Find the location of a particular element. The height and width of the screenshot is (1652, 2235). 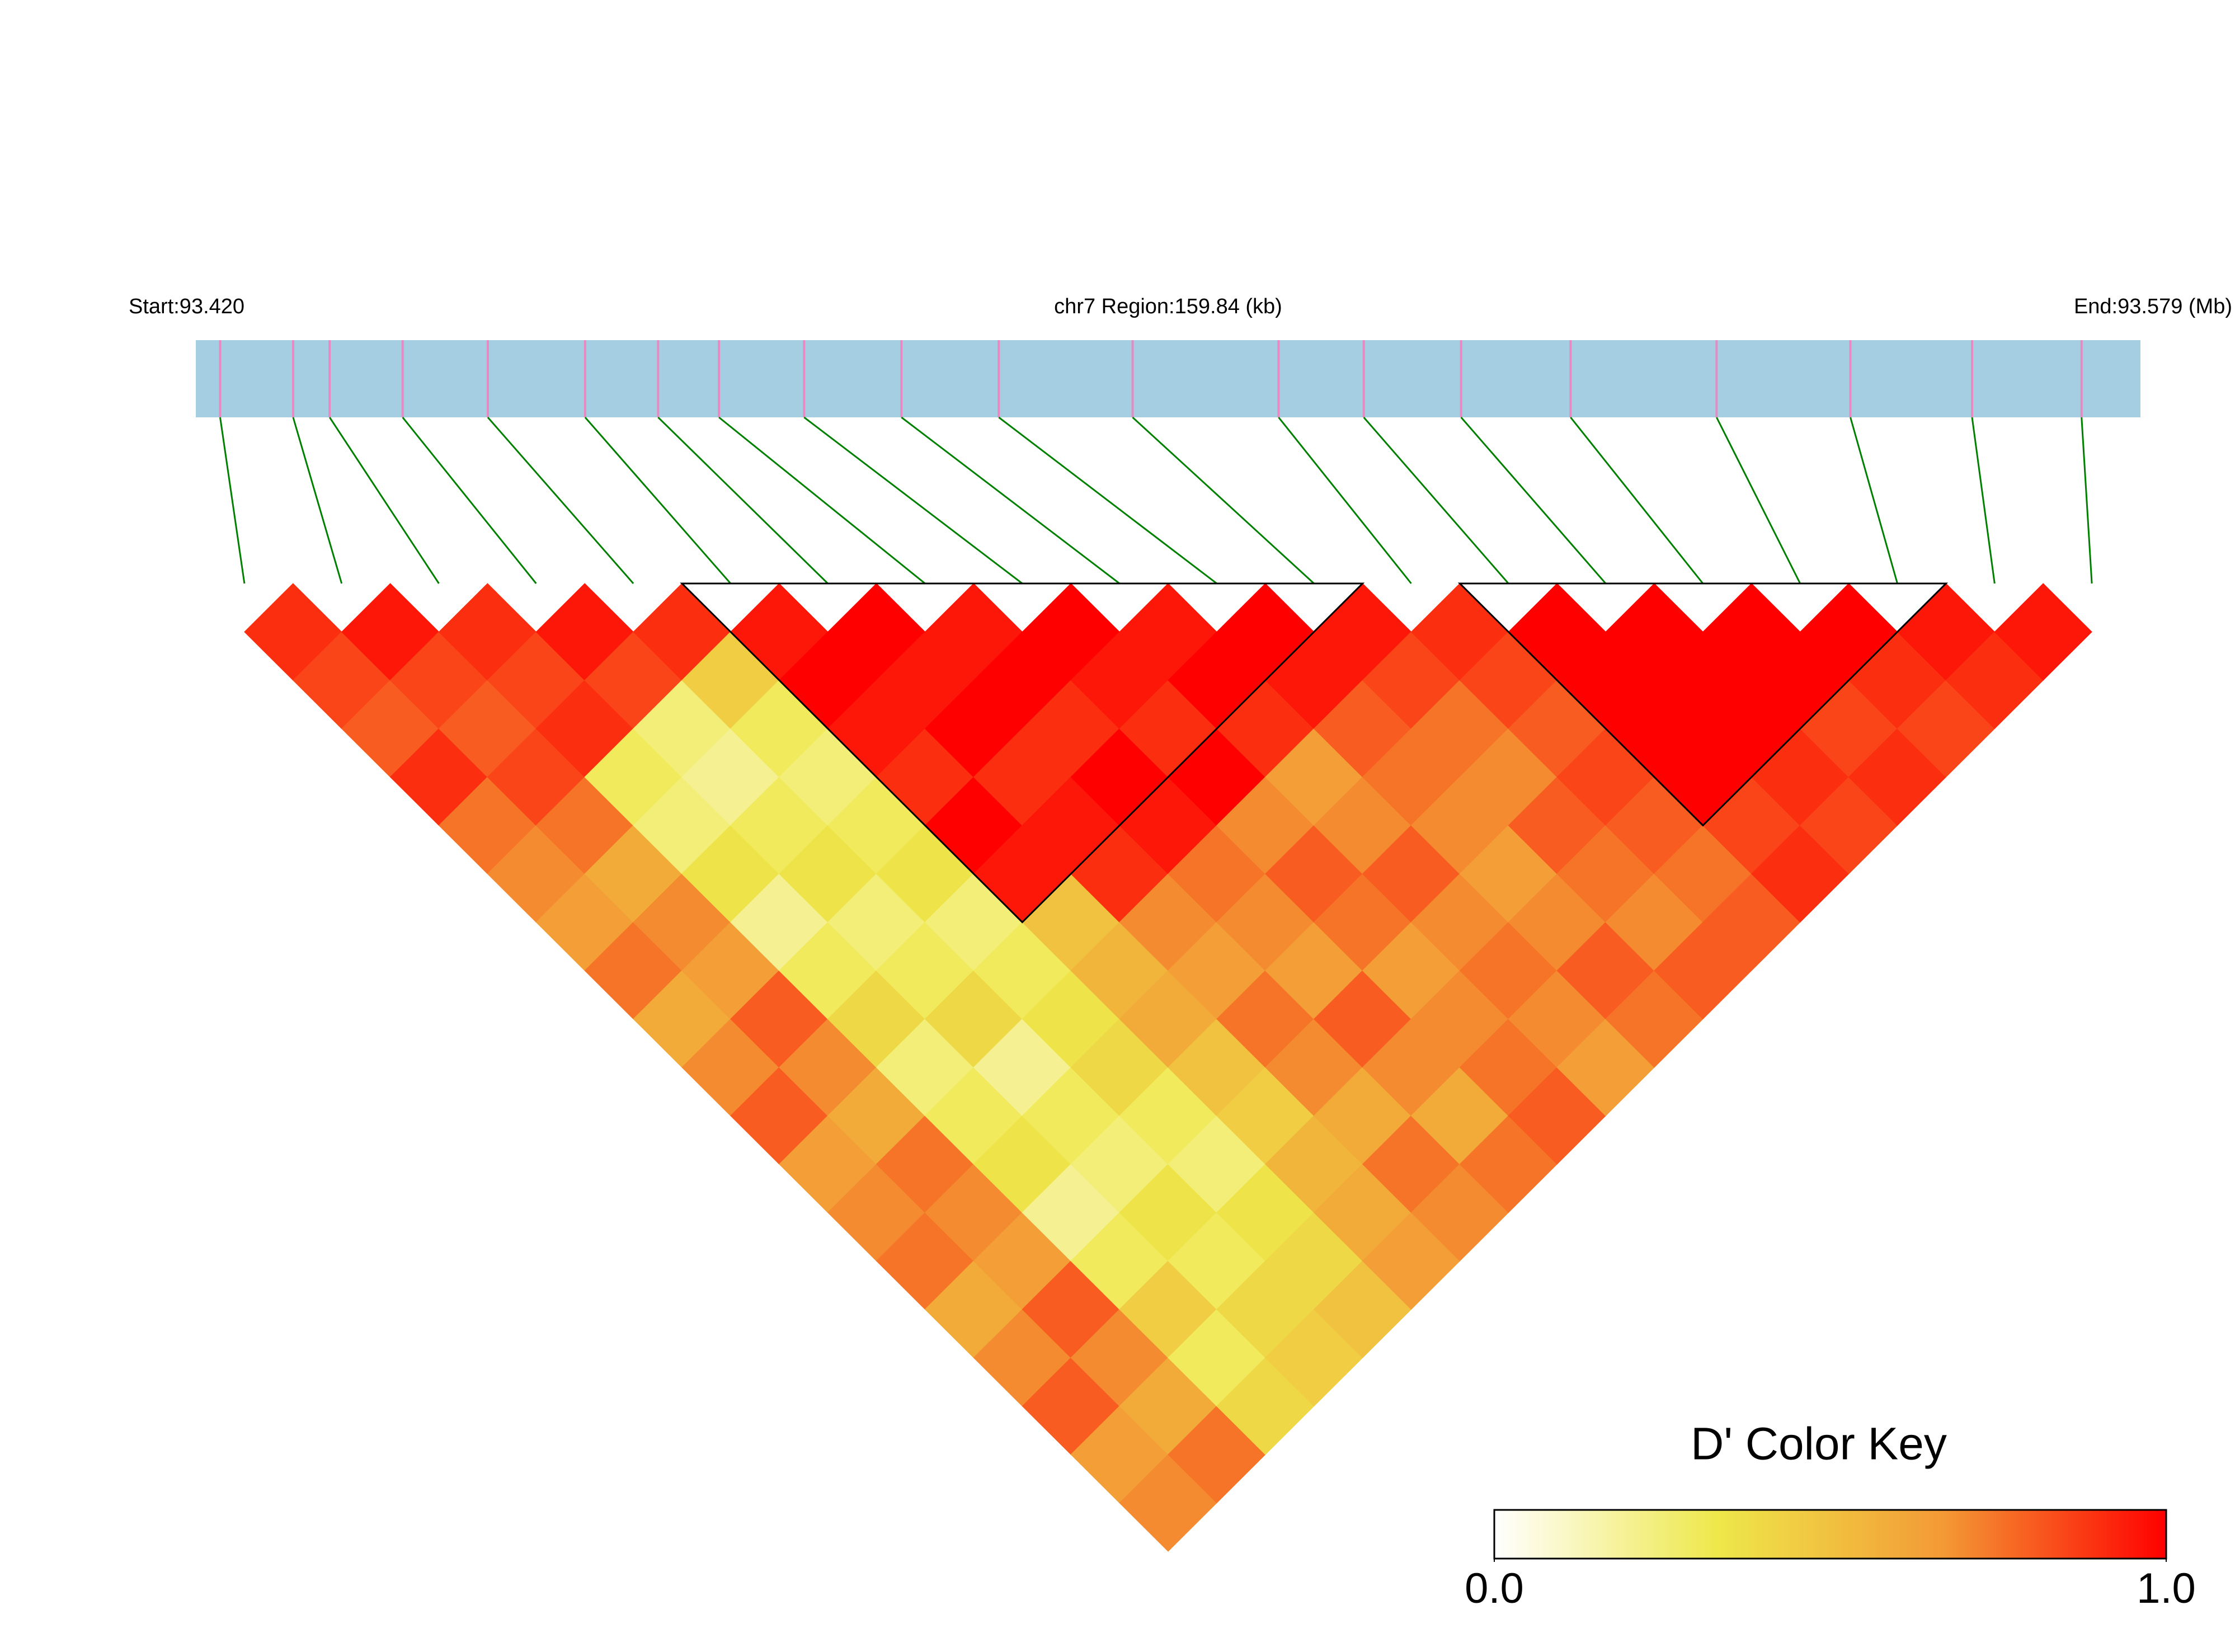

colorbar-tick-label: 1.0 is located at coordinates (2166, 1588).